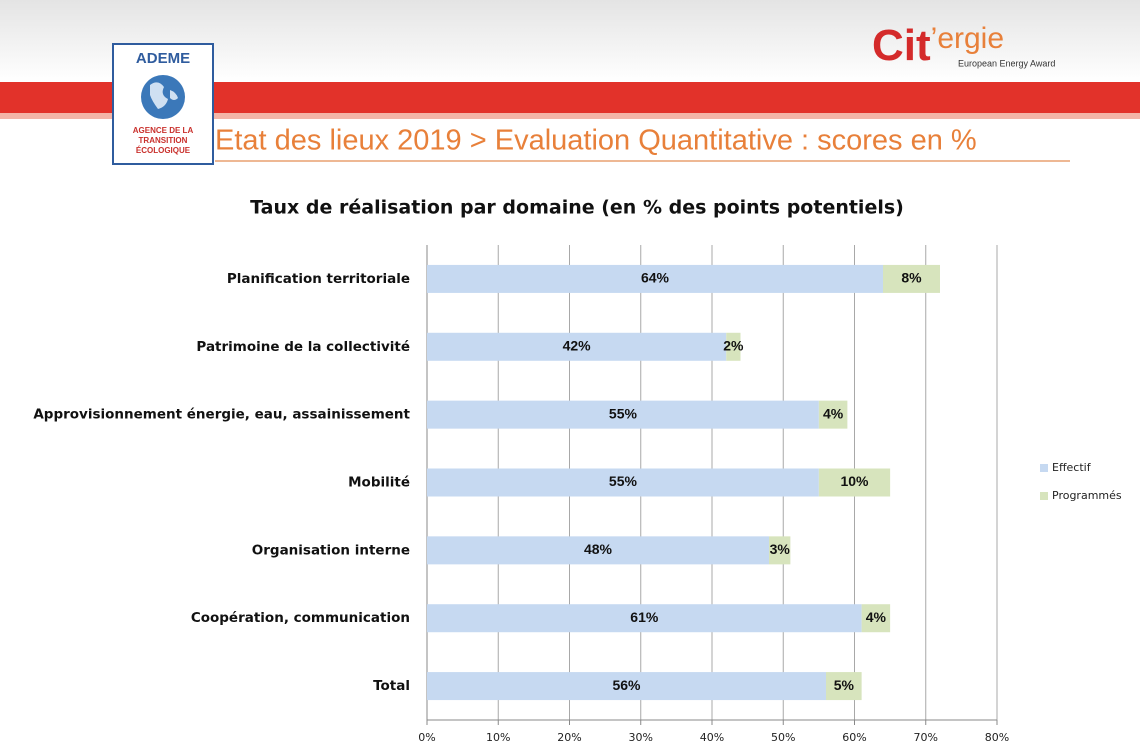  I want to click on x-tick-label: 20%, so click(569, 737).